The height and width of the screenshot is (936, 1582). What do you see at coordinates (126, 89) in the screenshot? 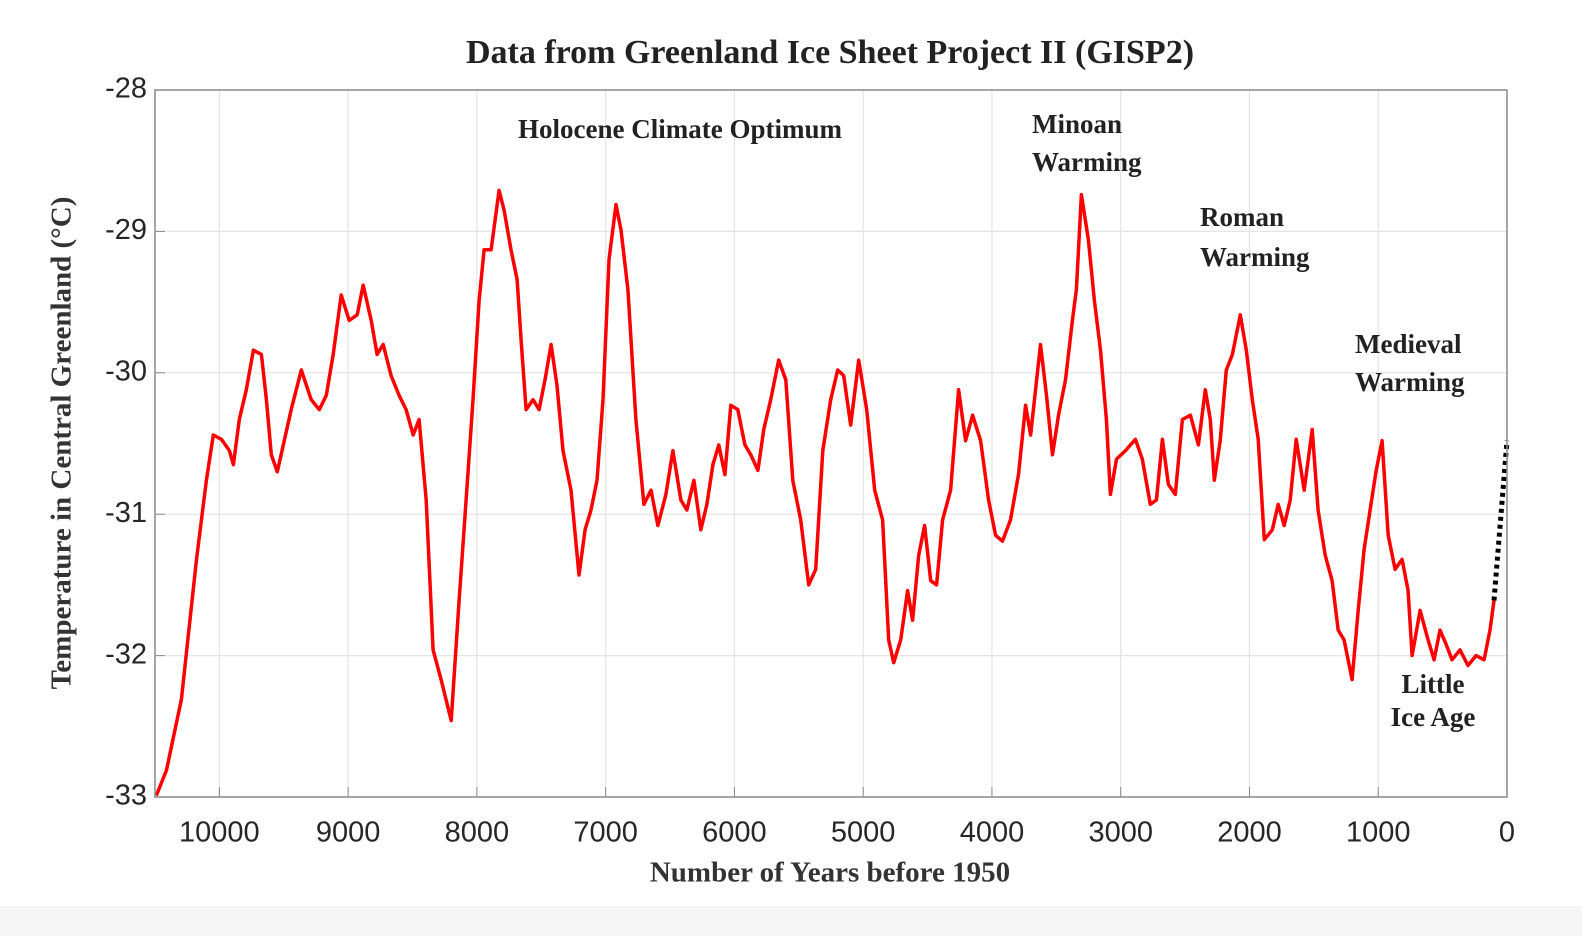
I see `y-tick-label: -28` at bounding box center [126, 89].